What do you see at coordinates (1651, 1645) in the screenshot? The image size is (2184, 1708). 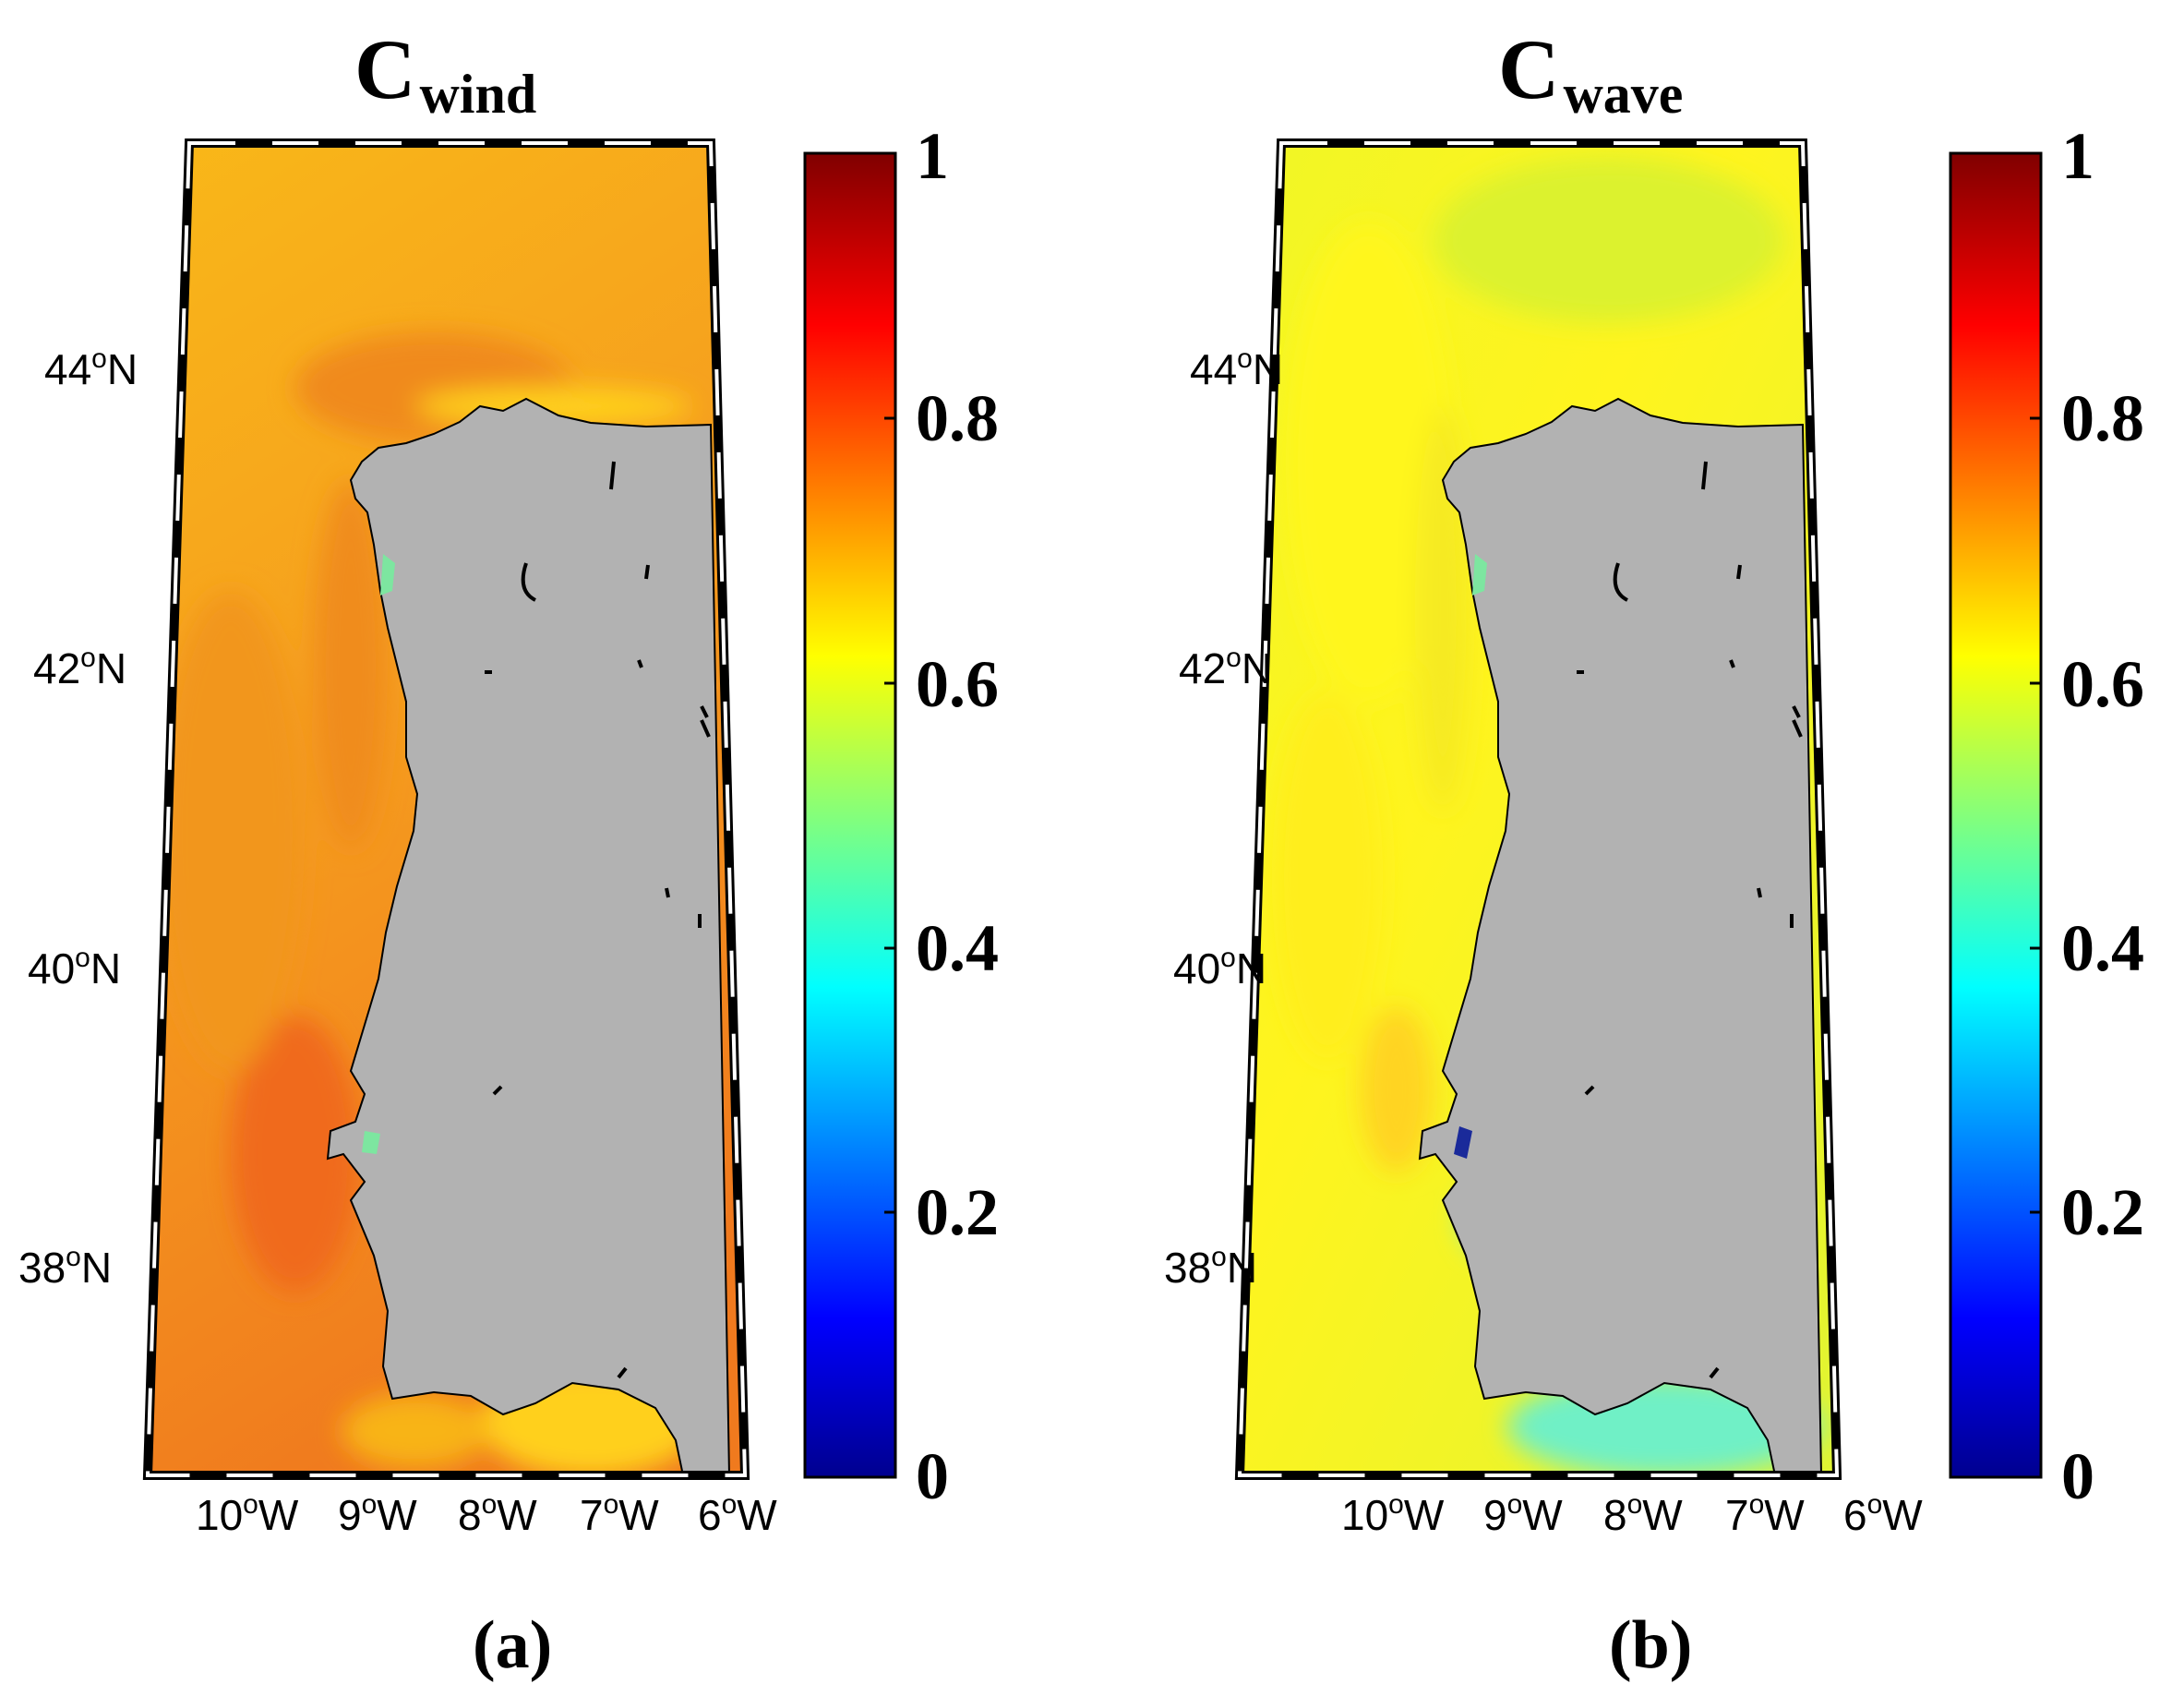 I see `panel-caption: (b)` at bounding box center [1651, 1645].